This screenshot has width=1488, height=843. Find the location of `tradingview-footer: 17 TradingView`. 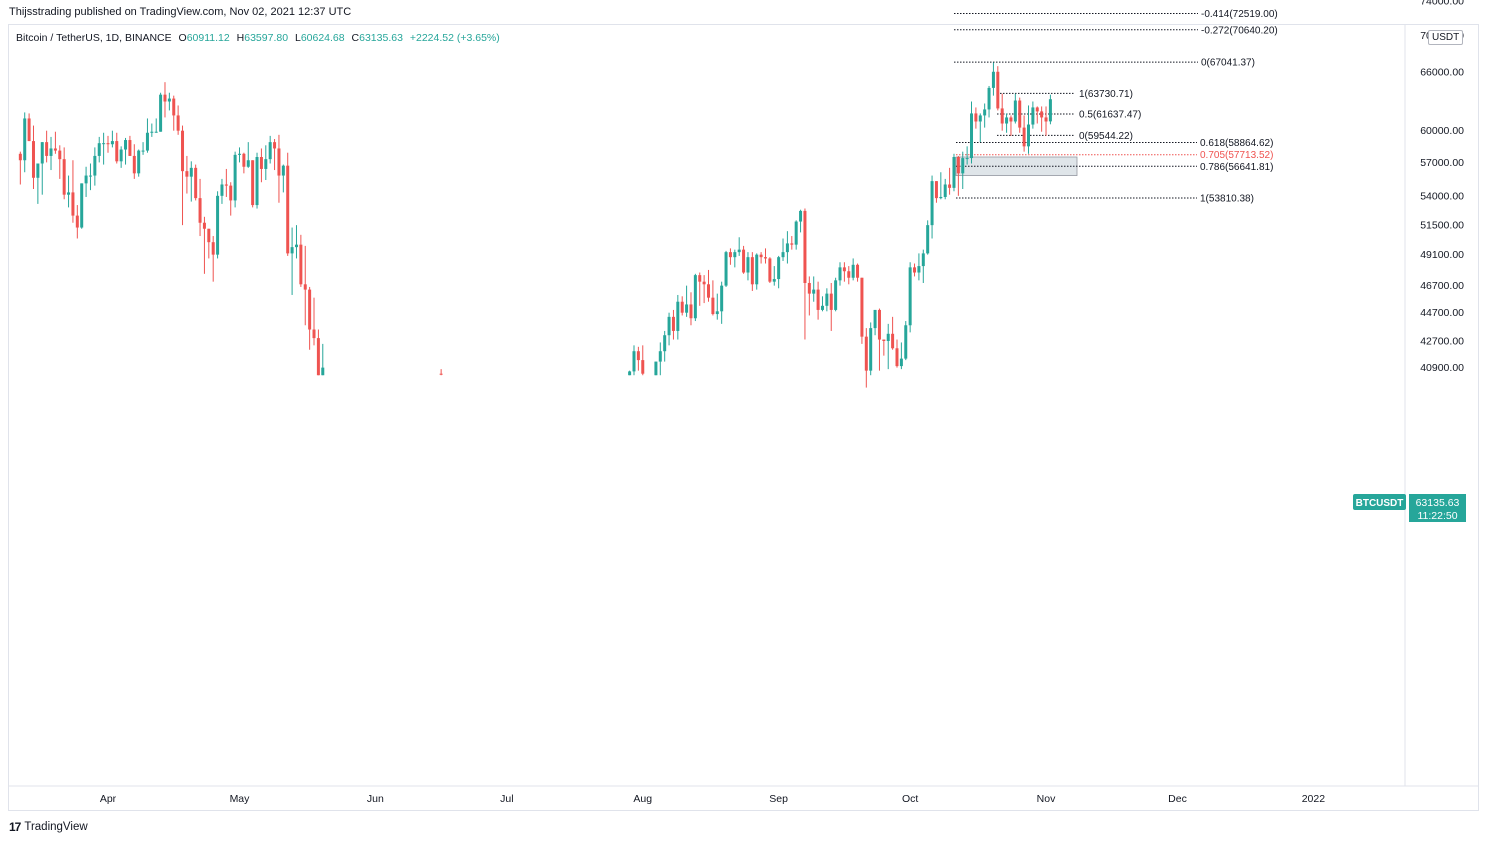

tradingview-footer: 17 TradingView is located at coordinates (48, 827).